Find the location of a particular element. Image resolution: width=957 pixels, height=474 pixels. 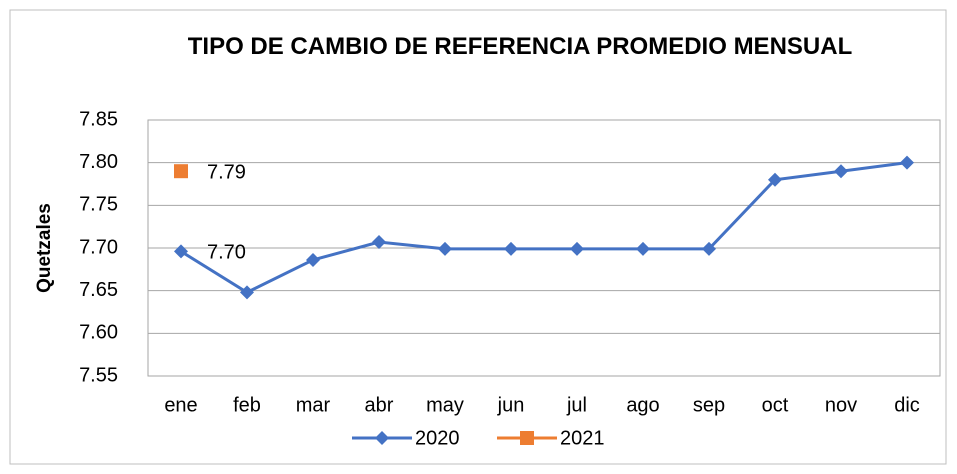

x-tick-label: ene is located at coordinates (180, 405).